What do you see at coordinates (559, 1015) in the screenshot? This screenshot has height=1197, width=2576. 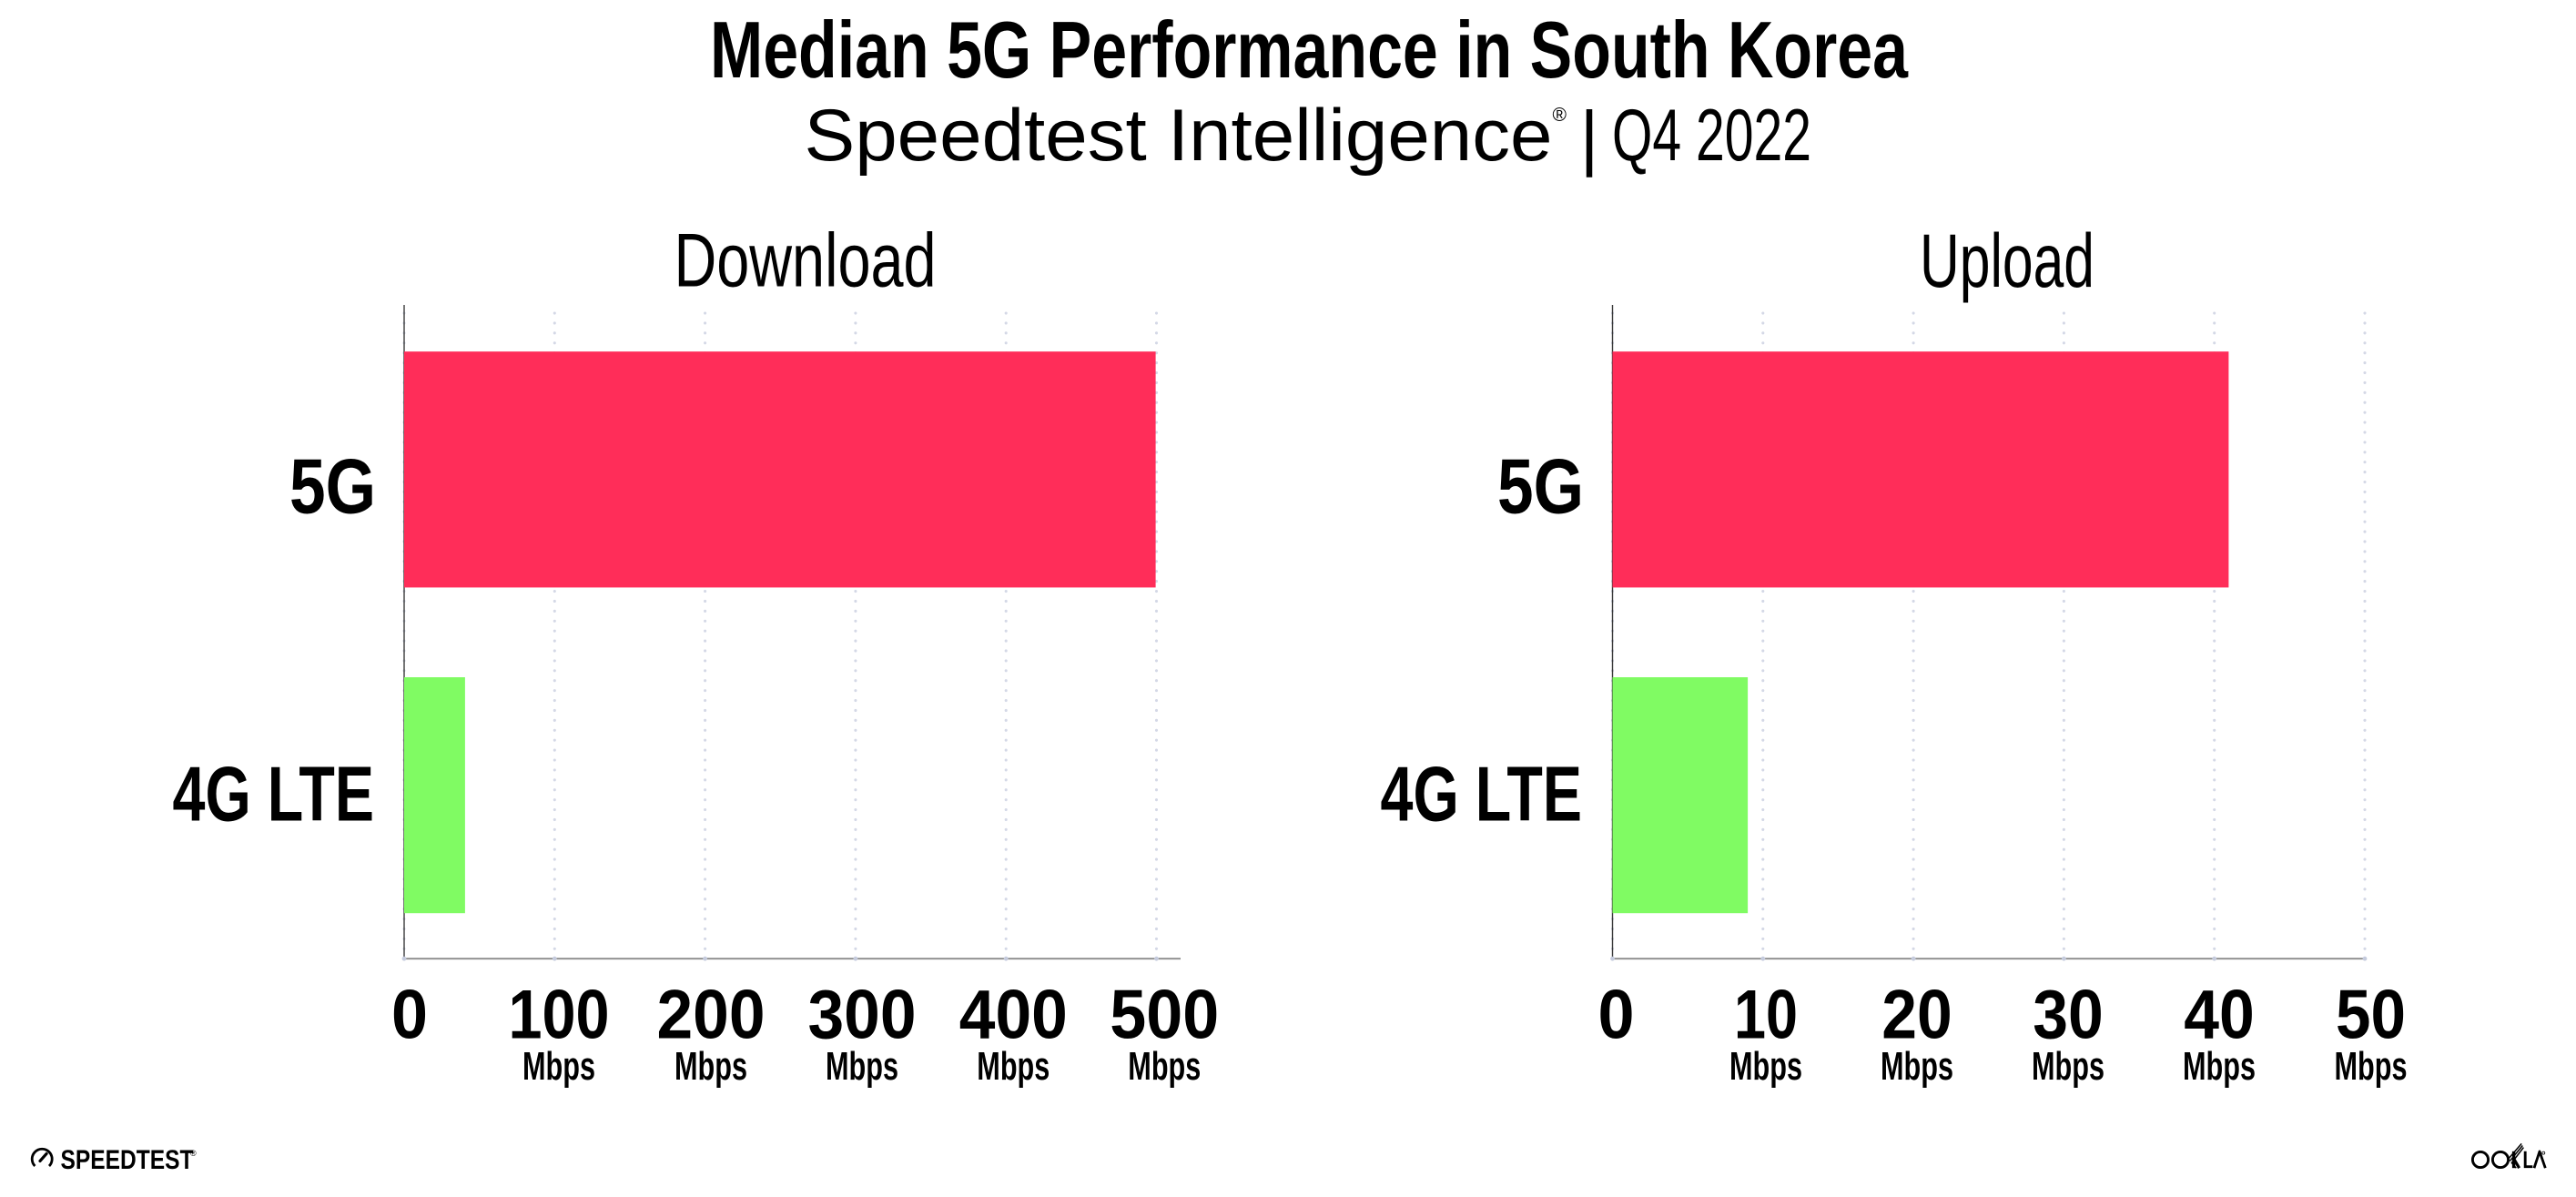 I see `svg-text: 100` at bounding box center [559, 1015].